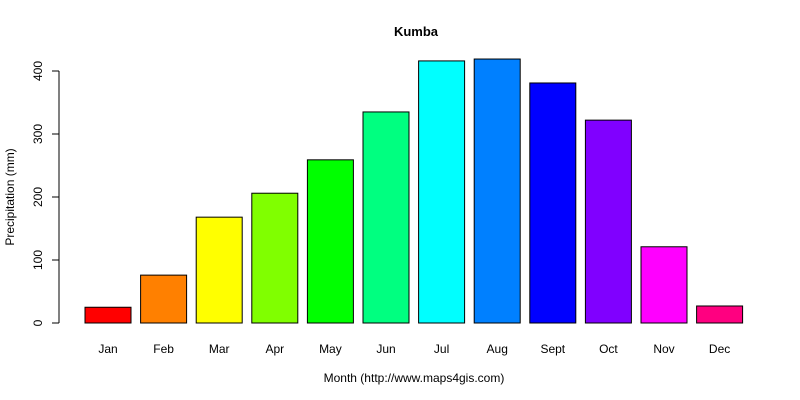 The image size is (800, 400). Describe the element at coordinates (608, 349) in the screenshot. I see `x-tick-label: Oct` at that location.